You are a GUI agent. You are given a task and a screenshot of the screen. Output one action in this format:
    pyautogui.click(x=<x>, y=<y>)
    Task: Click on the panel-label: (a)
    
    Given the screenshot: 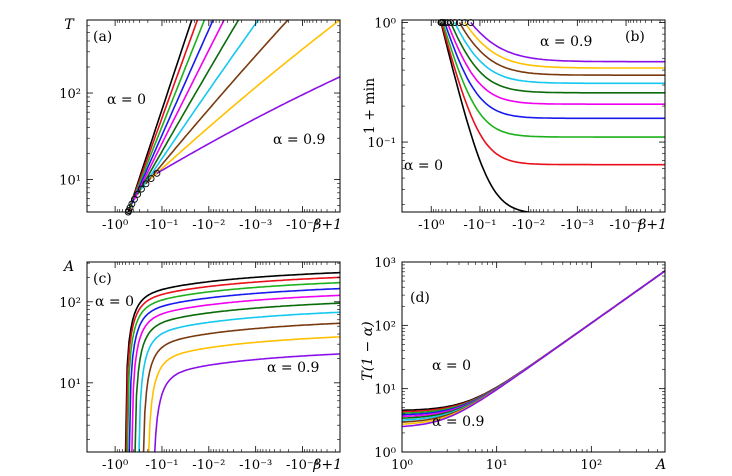 What is the action you would take?
    pyautogui.click(x=102, y=37)
    